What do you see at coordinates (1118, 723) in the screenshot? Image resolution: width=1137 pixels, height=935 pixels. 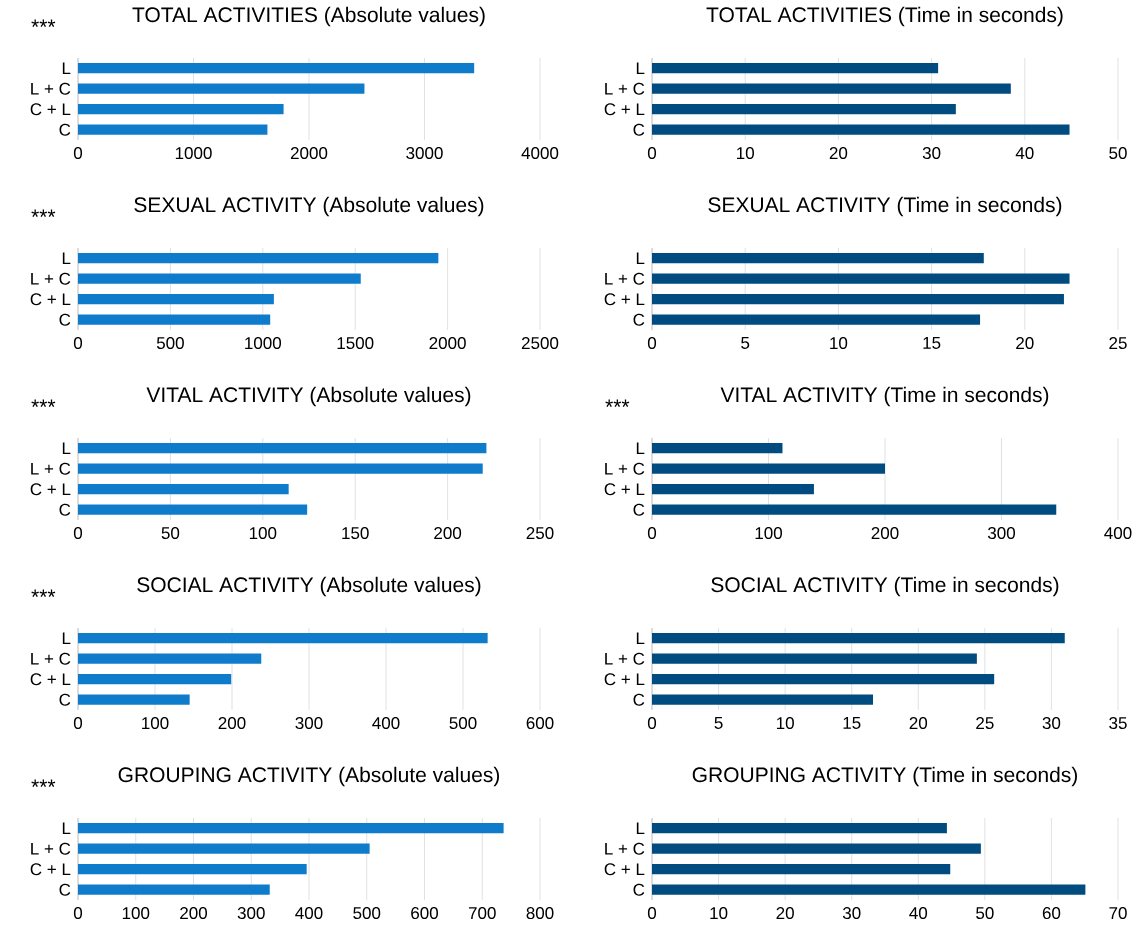 I see `x-tick-label: 35` at bounding box center [1118, 723].